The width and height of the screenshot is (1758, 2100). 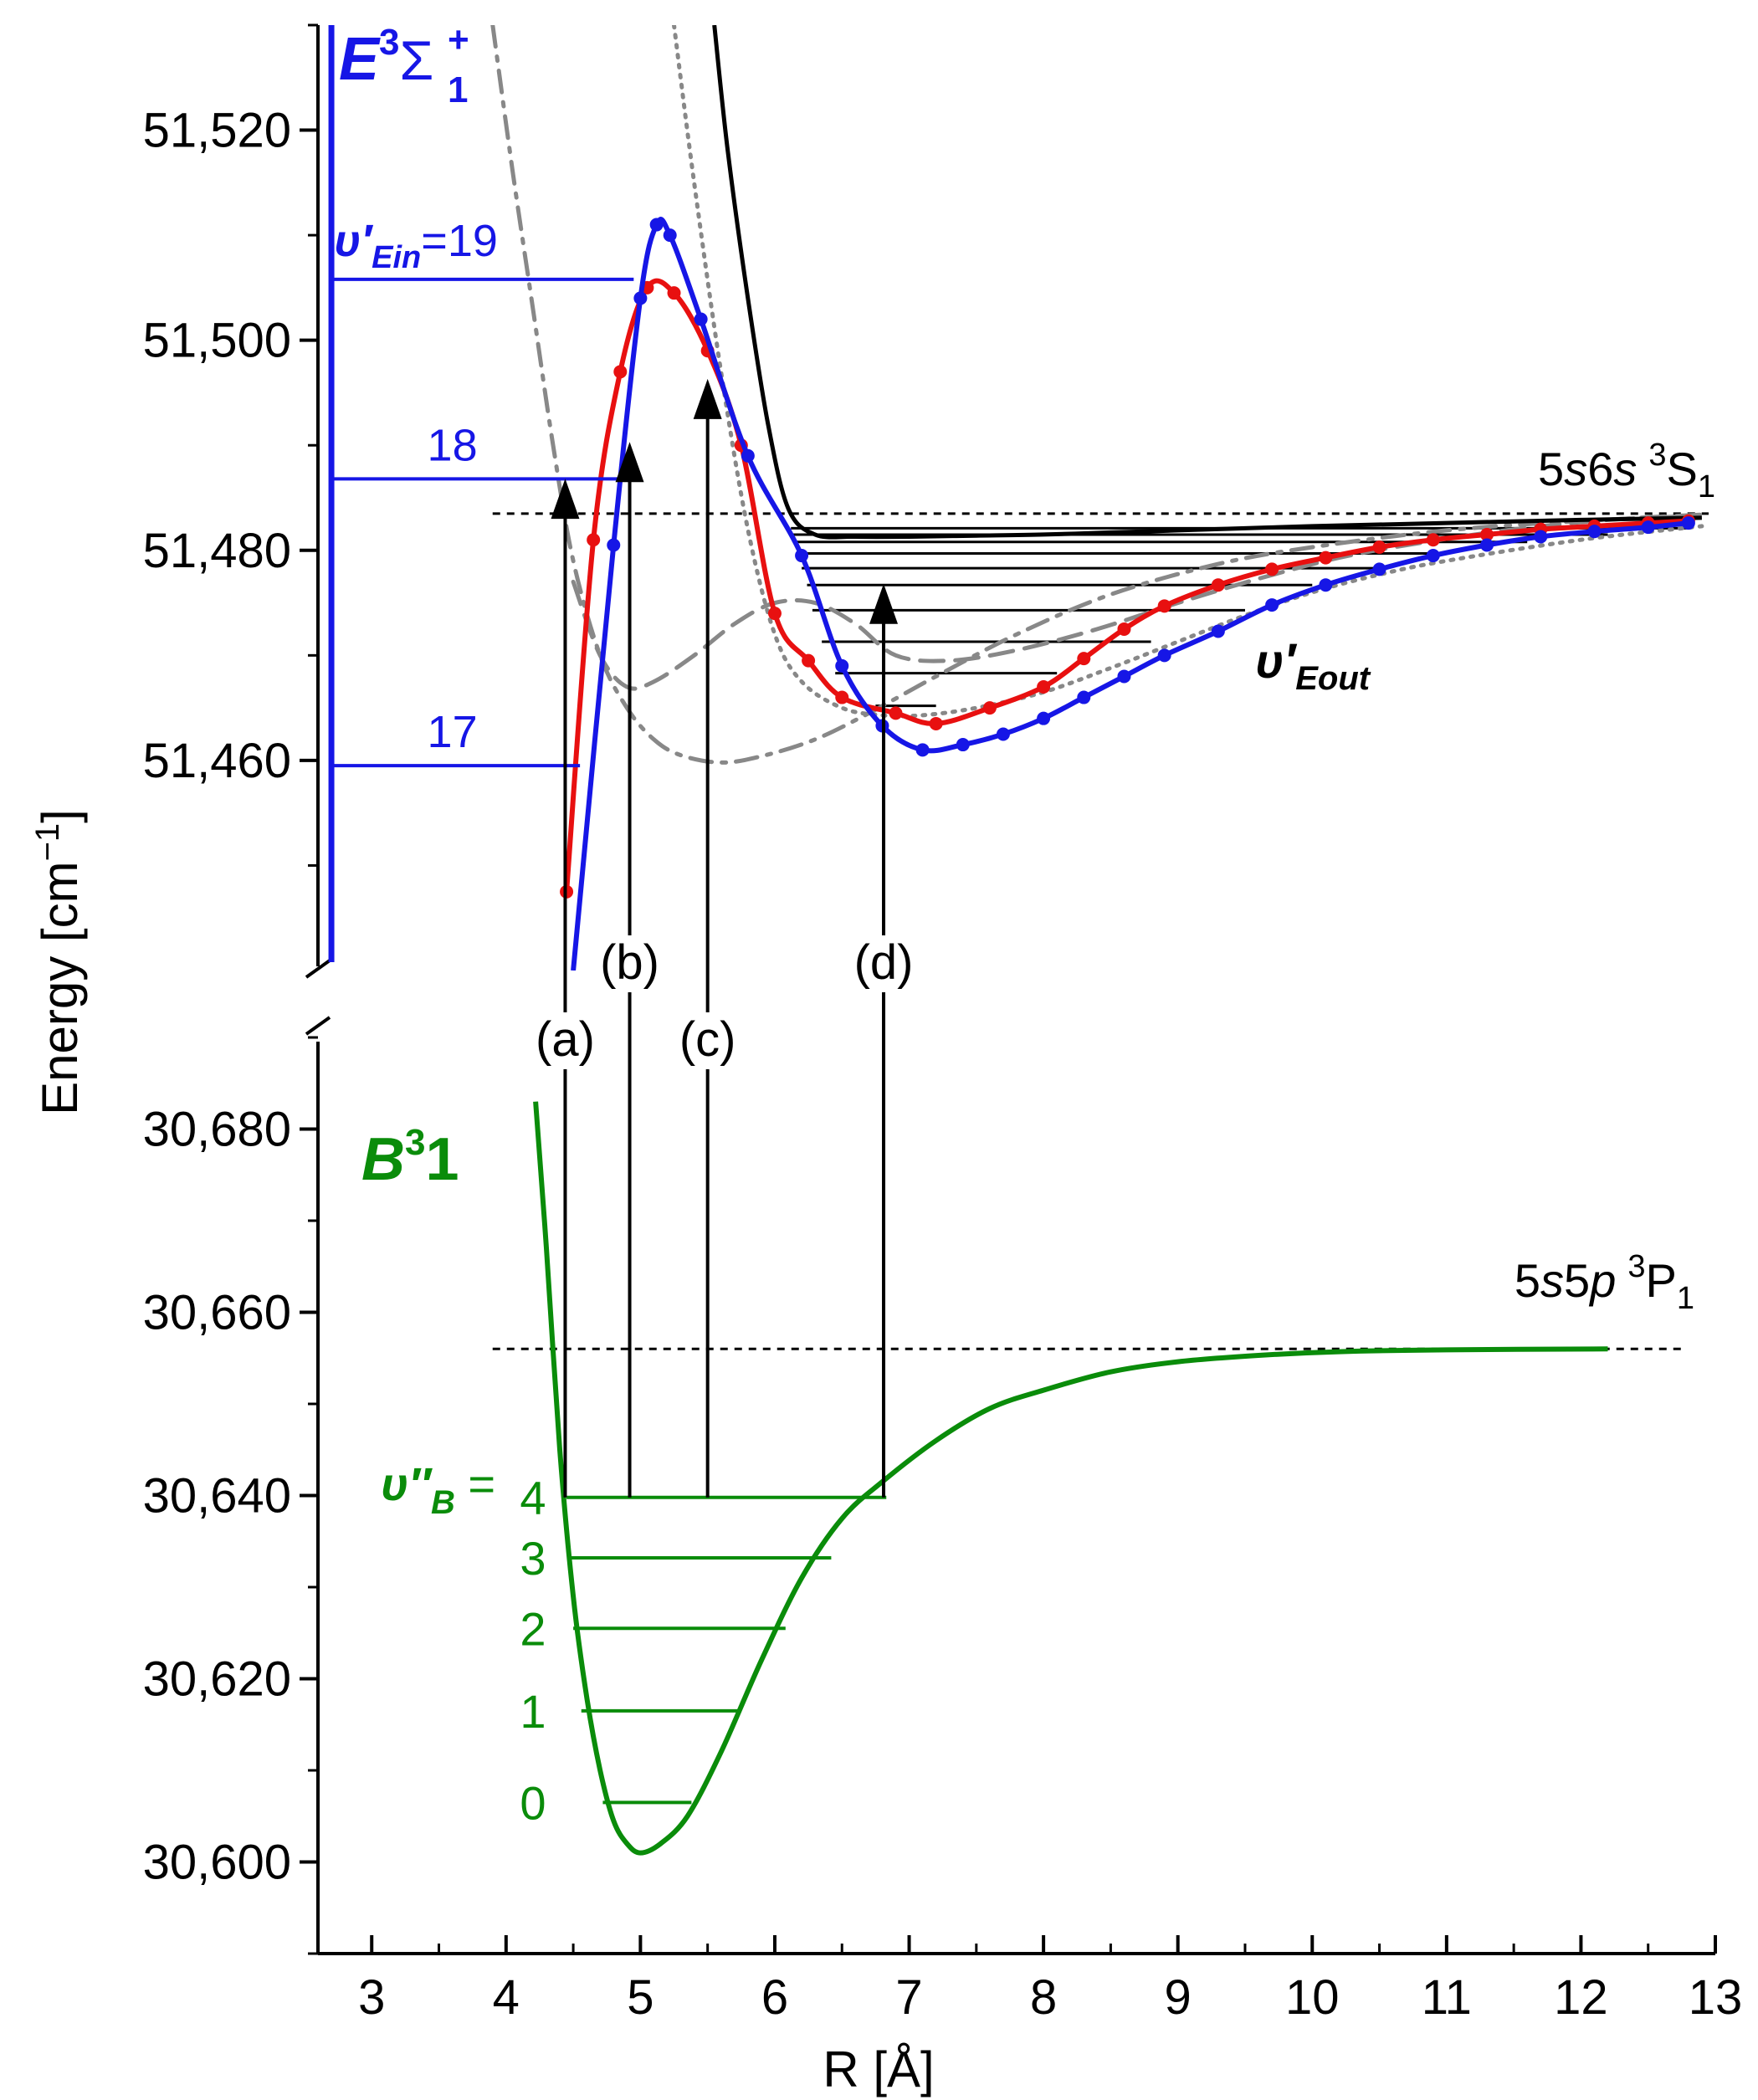 I want to click on upper-state-sigma: Σ, so click(x=417, y=60).